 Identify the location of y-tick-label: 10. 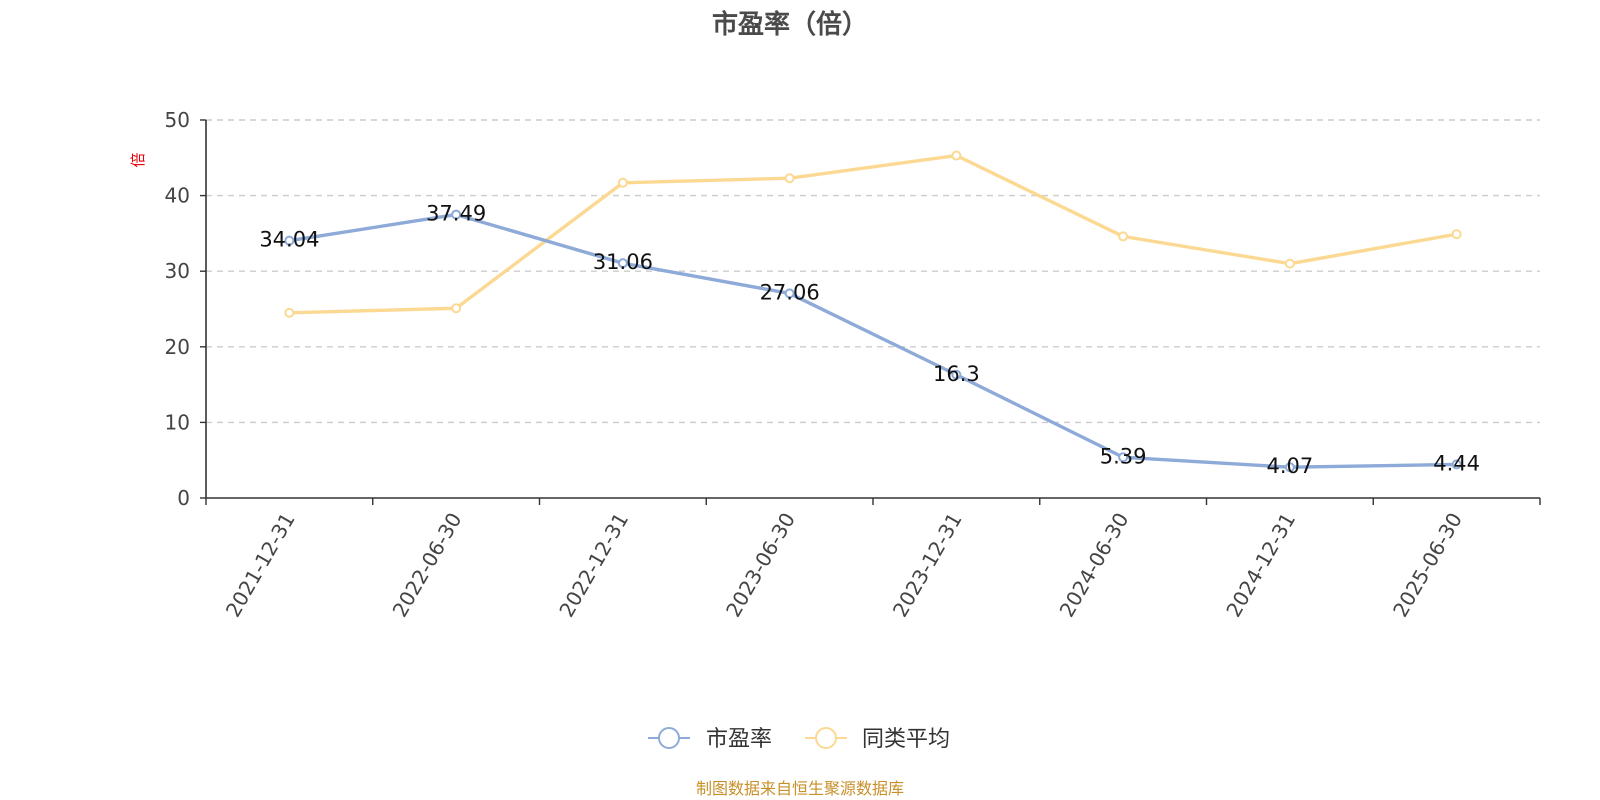
(177, 422).